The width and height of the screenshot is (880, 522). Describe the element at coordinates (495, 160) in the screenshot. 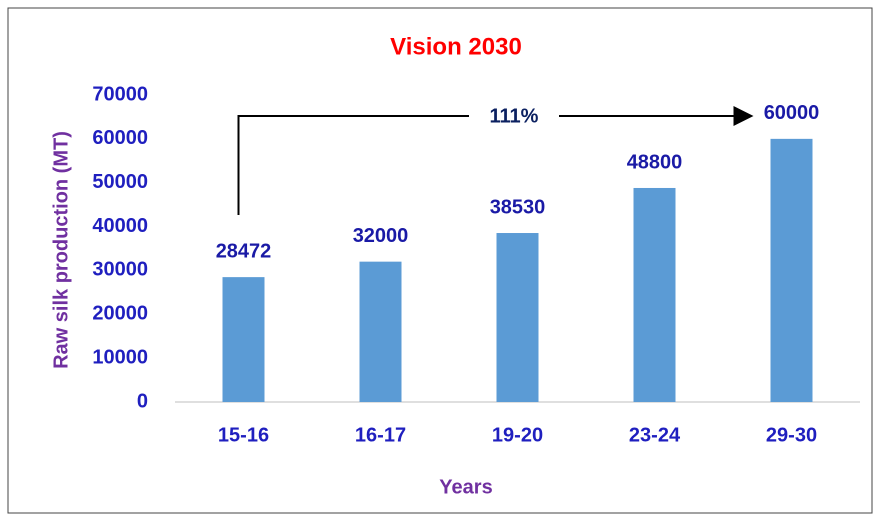

I see `annotation-arrow` at that location.